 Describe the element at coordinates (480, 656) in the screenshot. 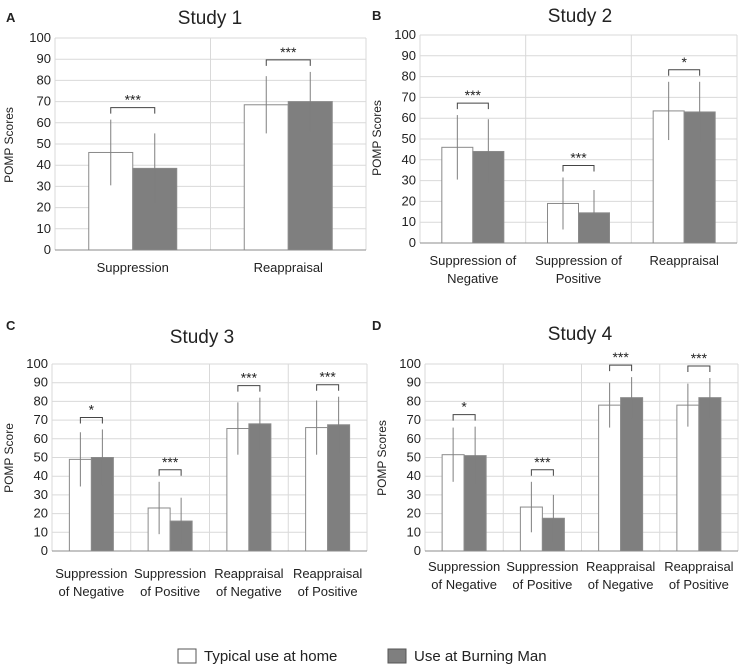

I see `legend-label-burning-man: Use at Burning Man` at that location.